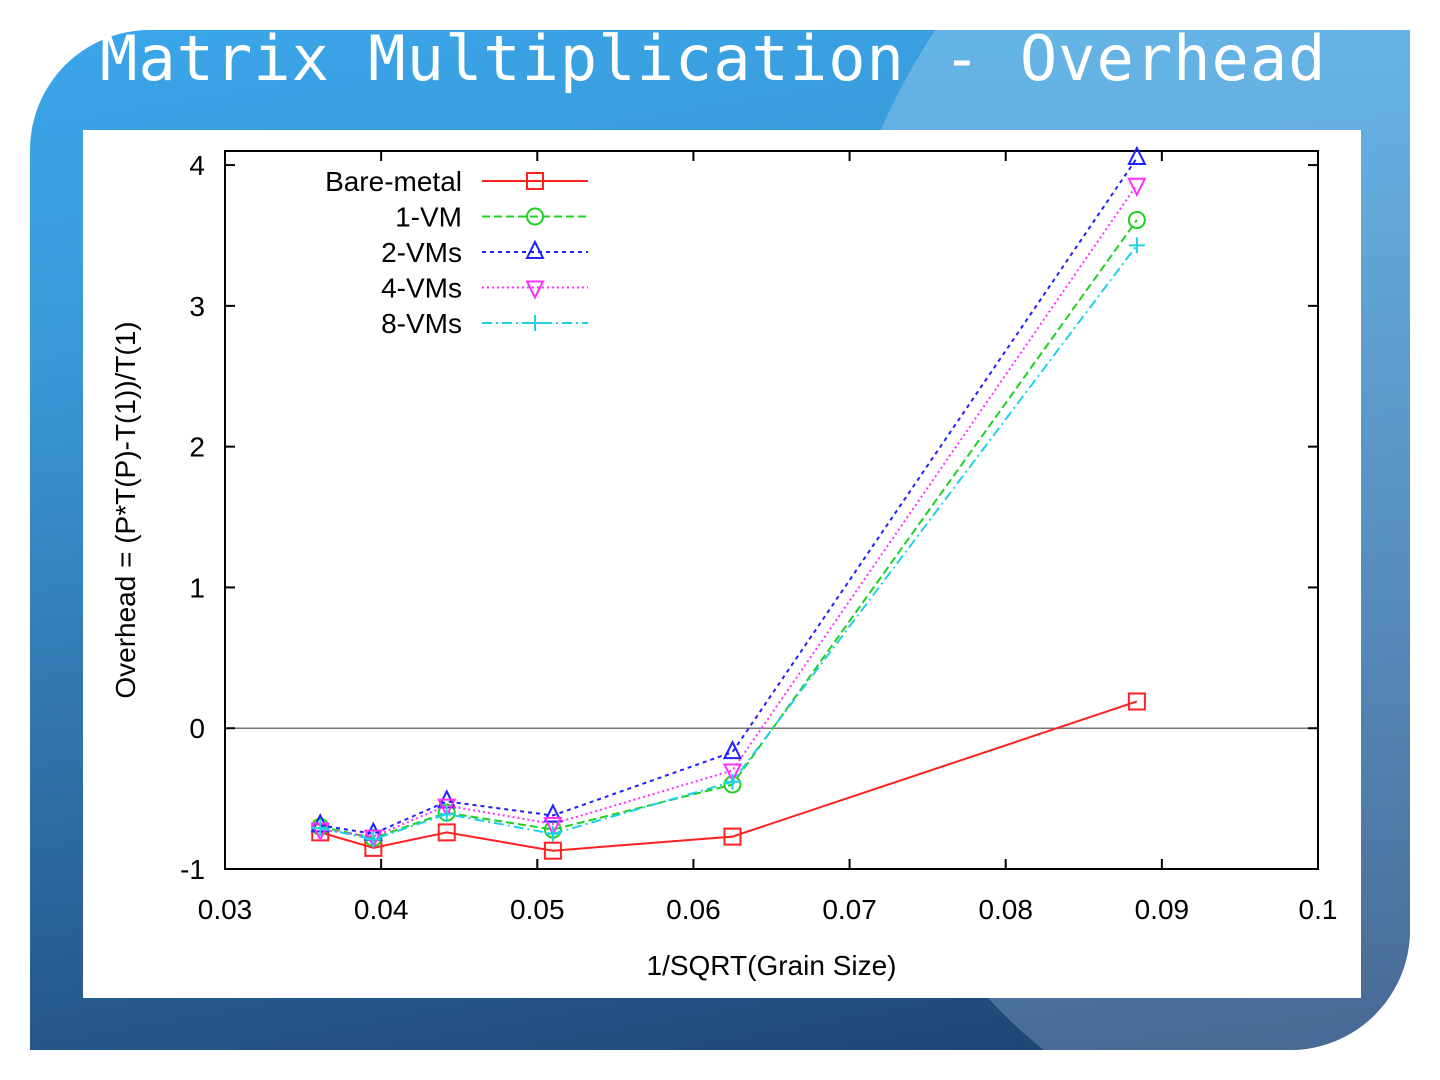 The height and width of the screenshot is (1080, 1440). I want to click on legend-marker-2-vms, so click(535, 249).